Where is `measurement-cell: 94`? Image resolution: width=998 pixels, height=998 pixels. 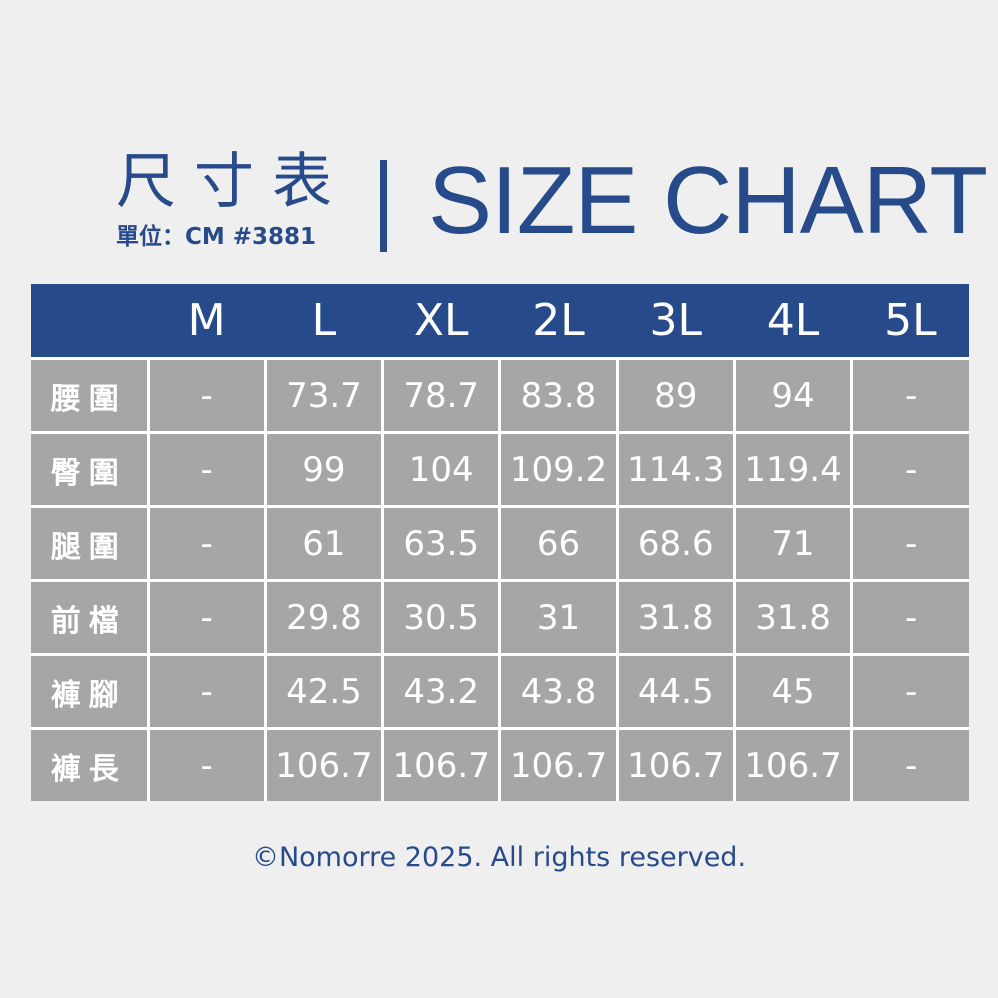
measurement-cell: 94 is located at coordinates (793, 395).